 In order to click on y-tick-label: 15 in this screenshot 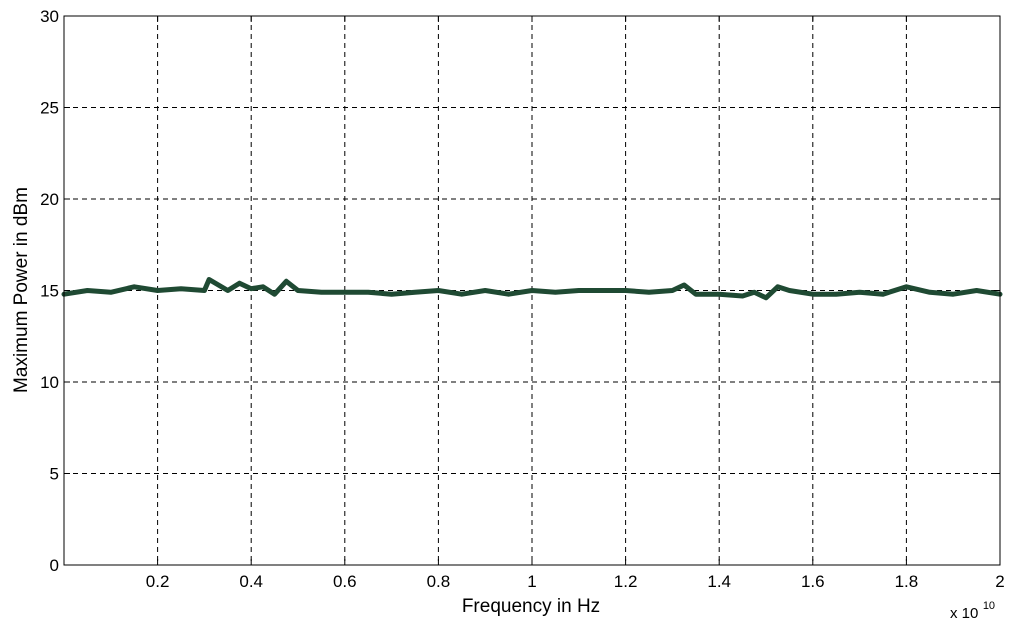, I will do `click(49, 291)`.